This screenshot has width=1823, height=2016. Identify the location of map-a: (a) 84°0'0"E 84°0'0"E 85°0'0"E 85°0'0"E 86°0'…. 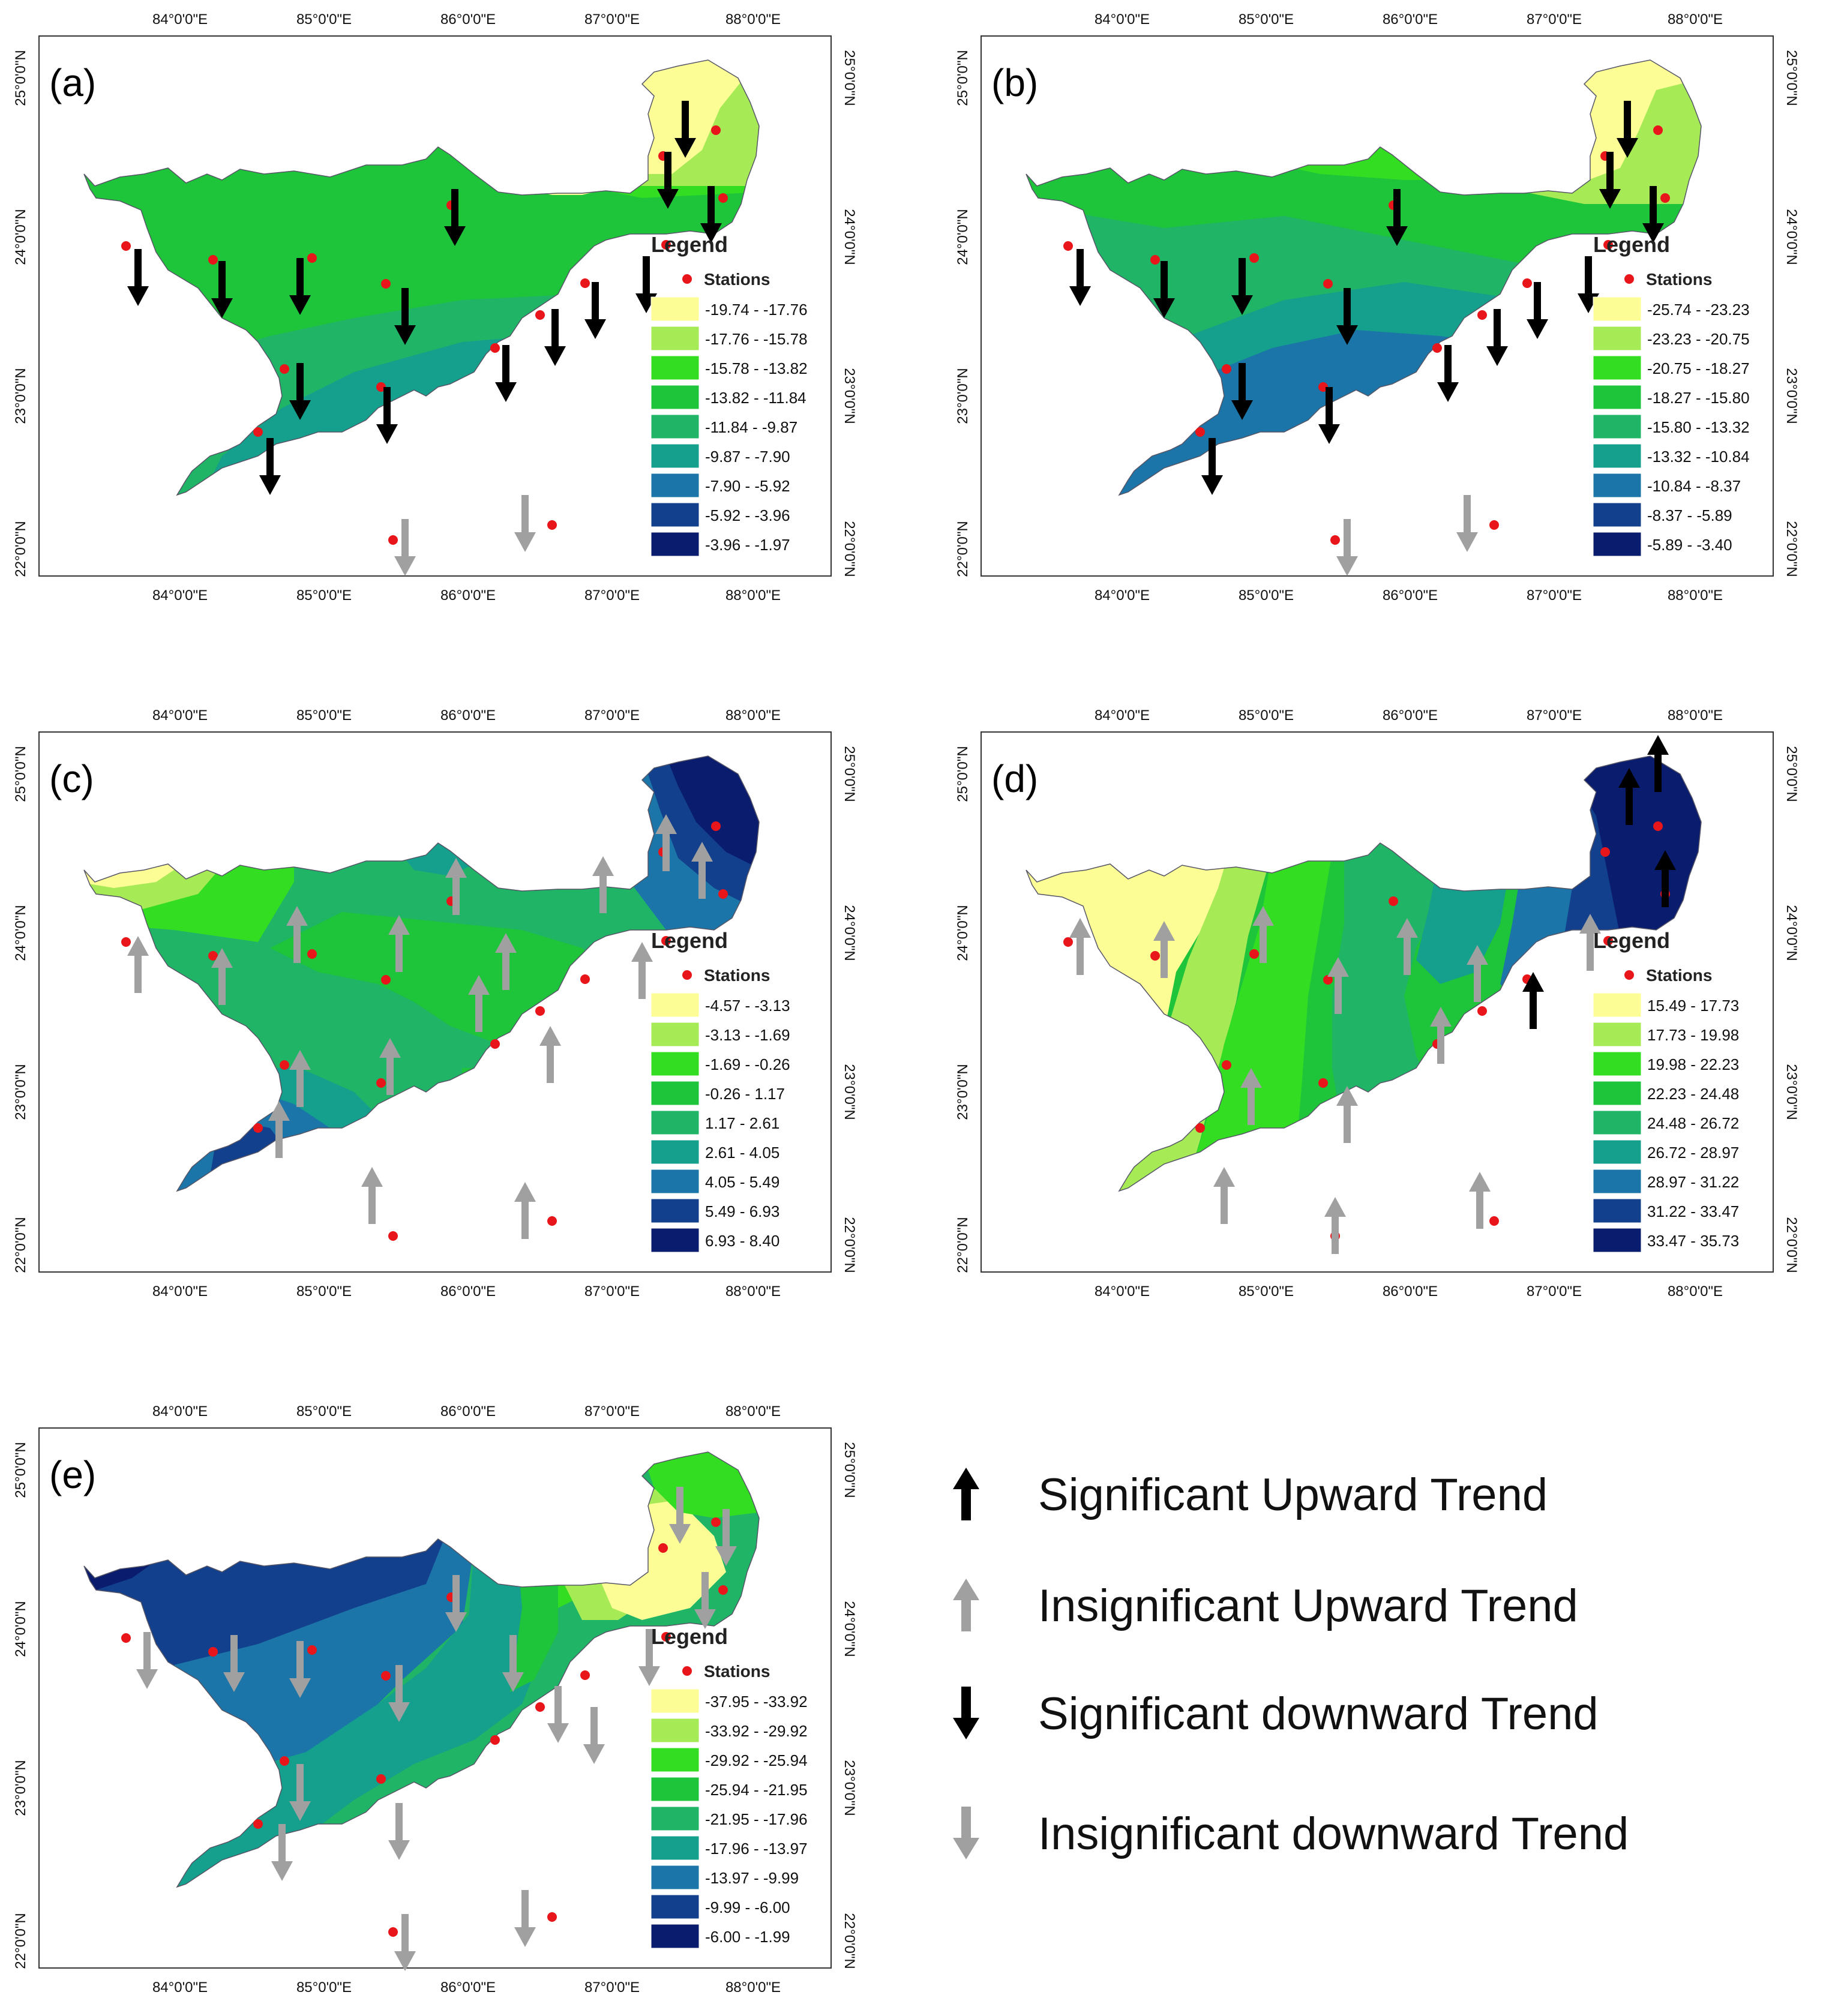
(435, 307).